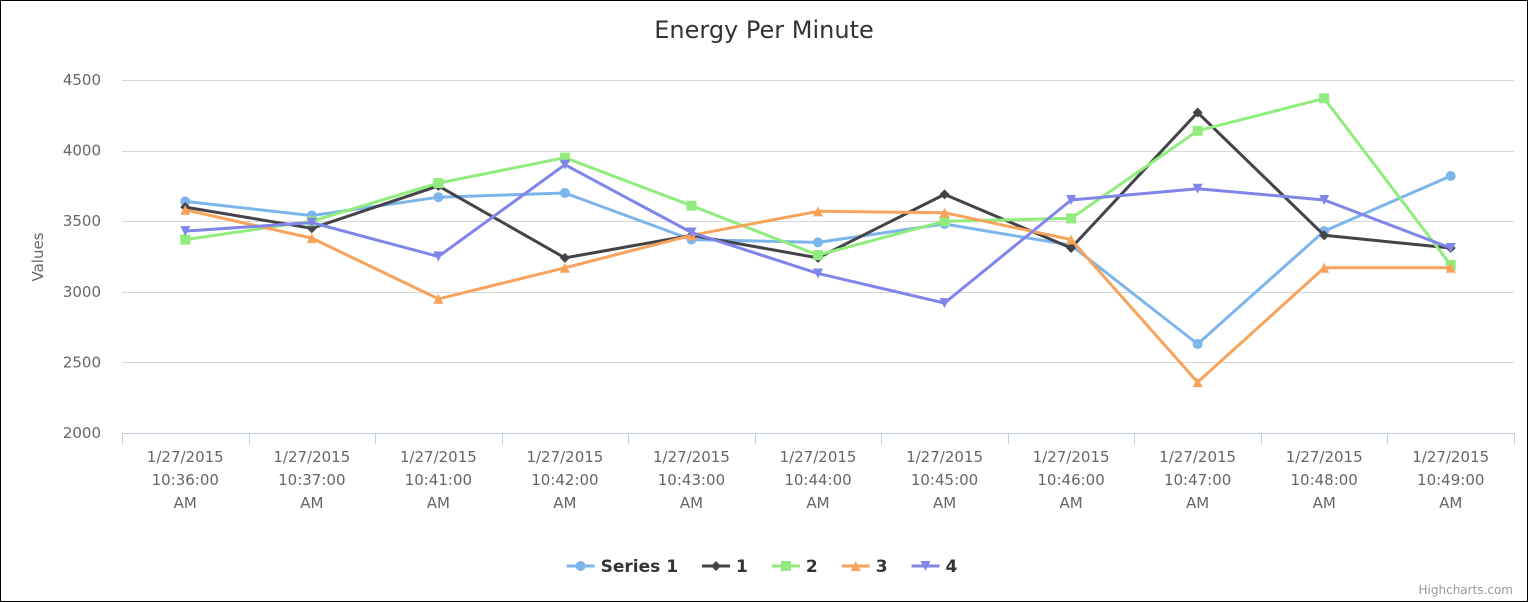 Image resolution: width=1528 pixels, height=602 pixels. I want to click on legend-item: 4, so click(934, 567).